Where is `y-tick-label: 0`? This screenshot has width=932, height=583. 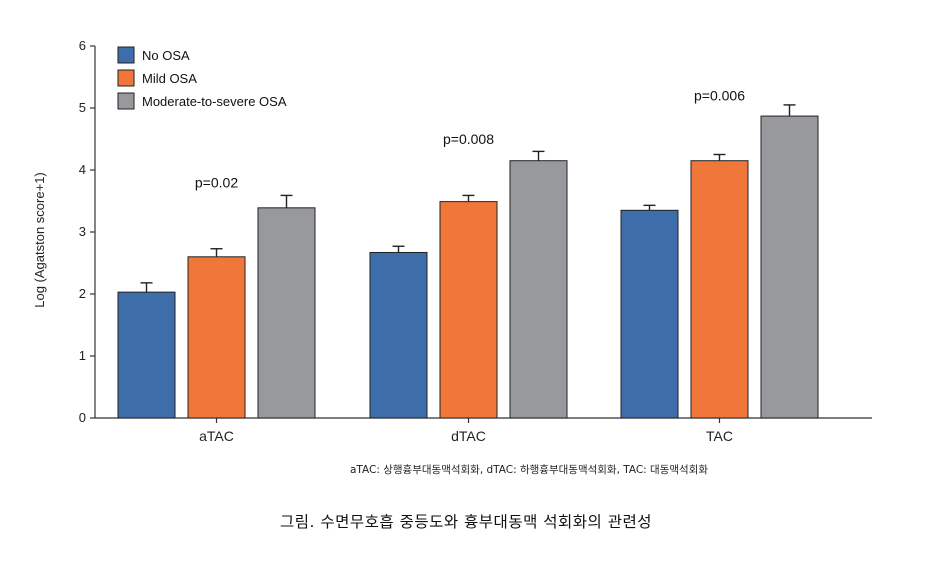 y-tick-label: 0 is located at coordinates (82, 417).